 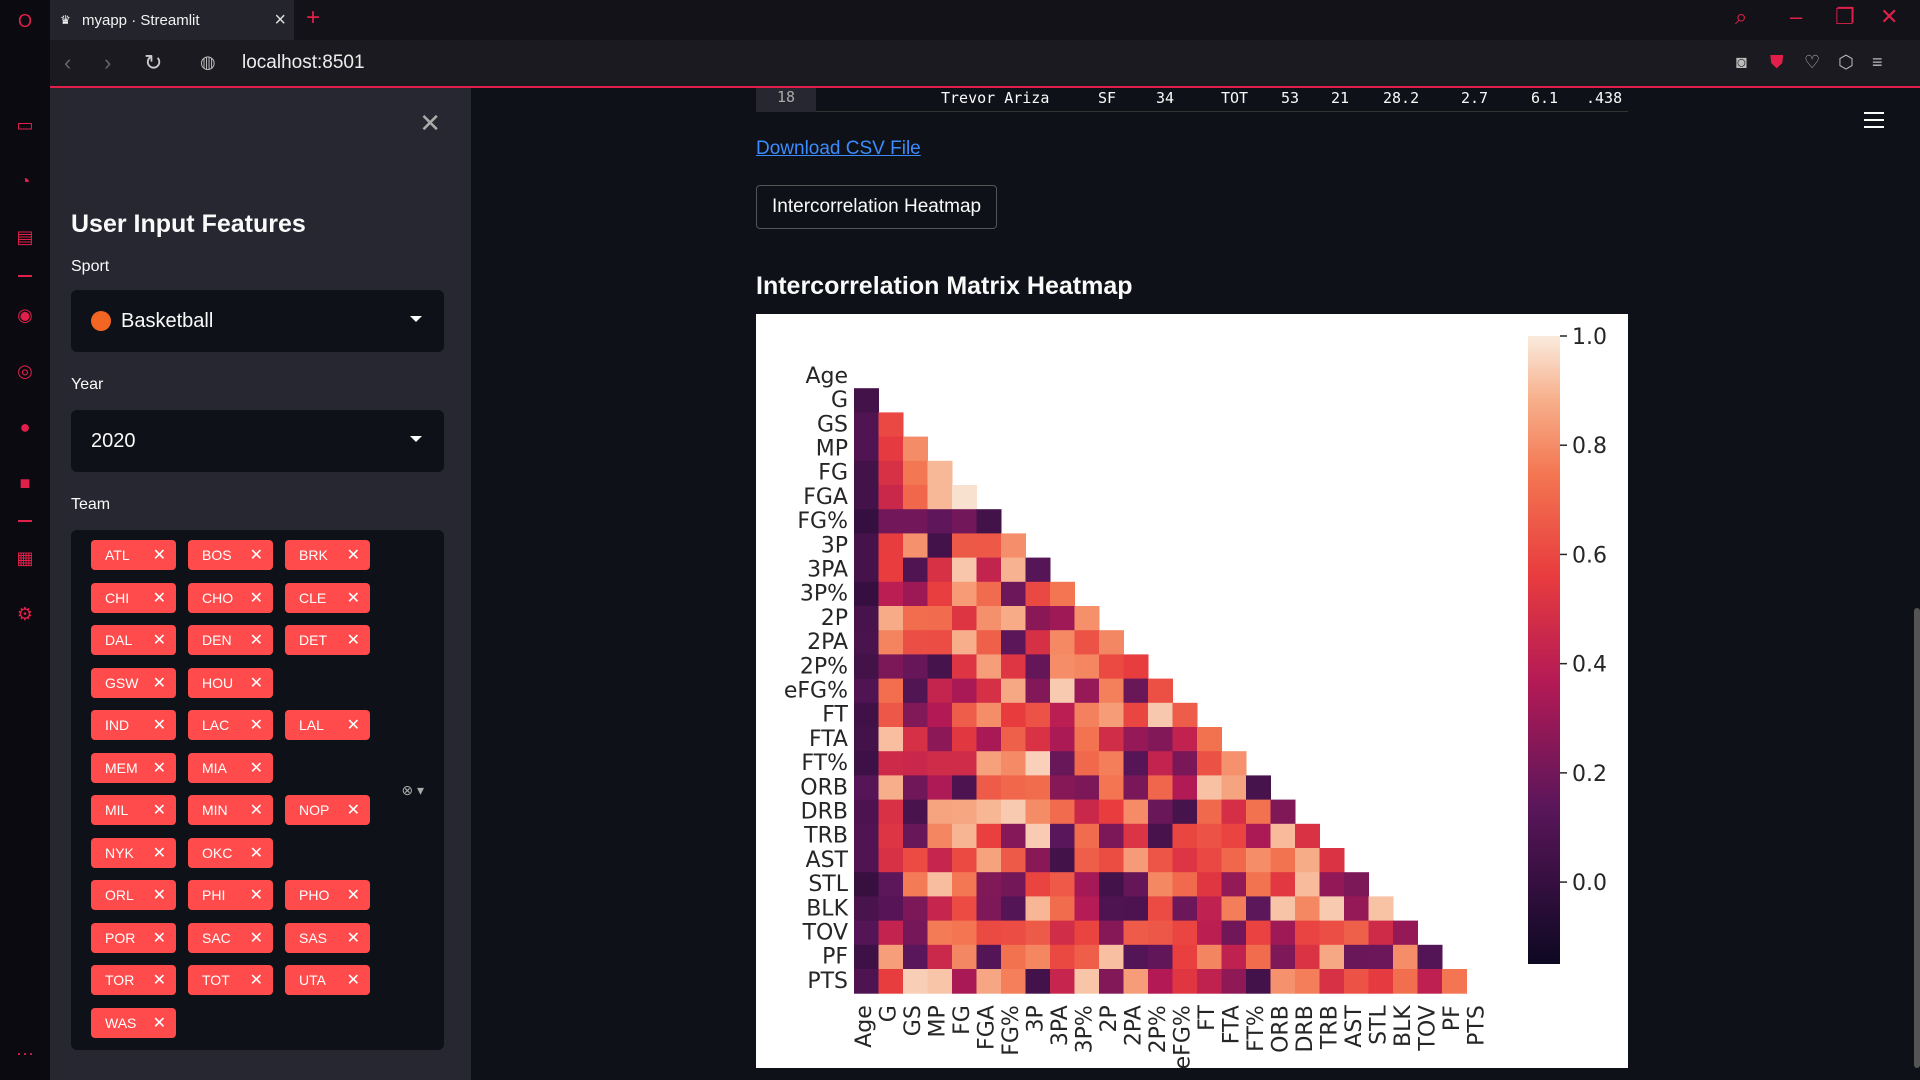 I want to click on speedometer-icon: ◔, so click(x=25, y=180).